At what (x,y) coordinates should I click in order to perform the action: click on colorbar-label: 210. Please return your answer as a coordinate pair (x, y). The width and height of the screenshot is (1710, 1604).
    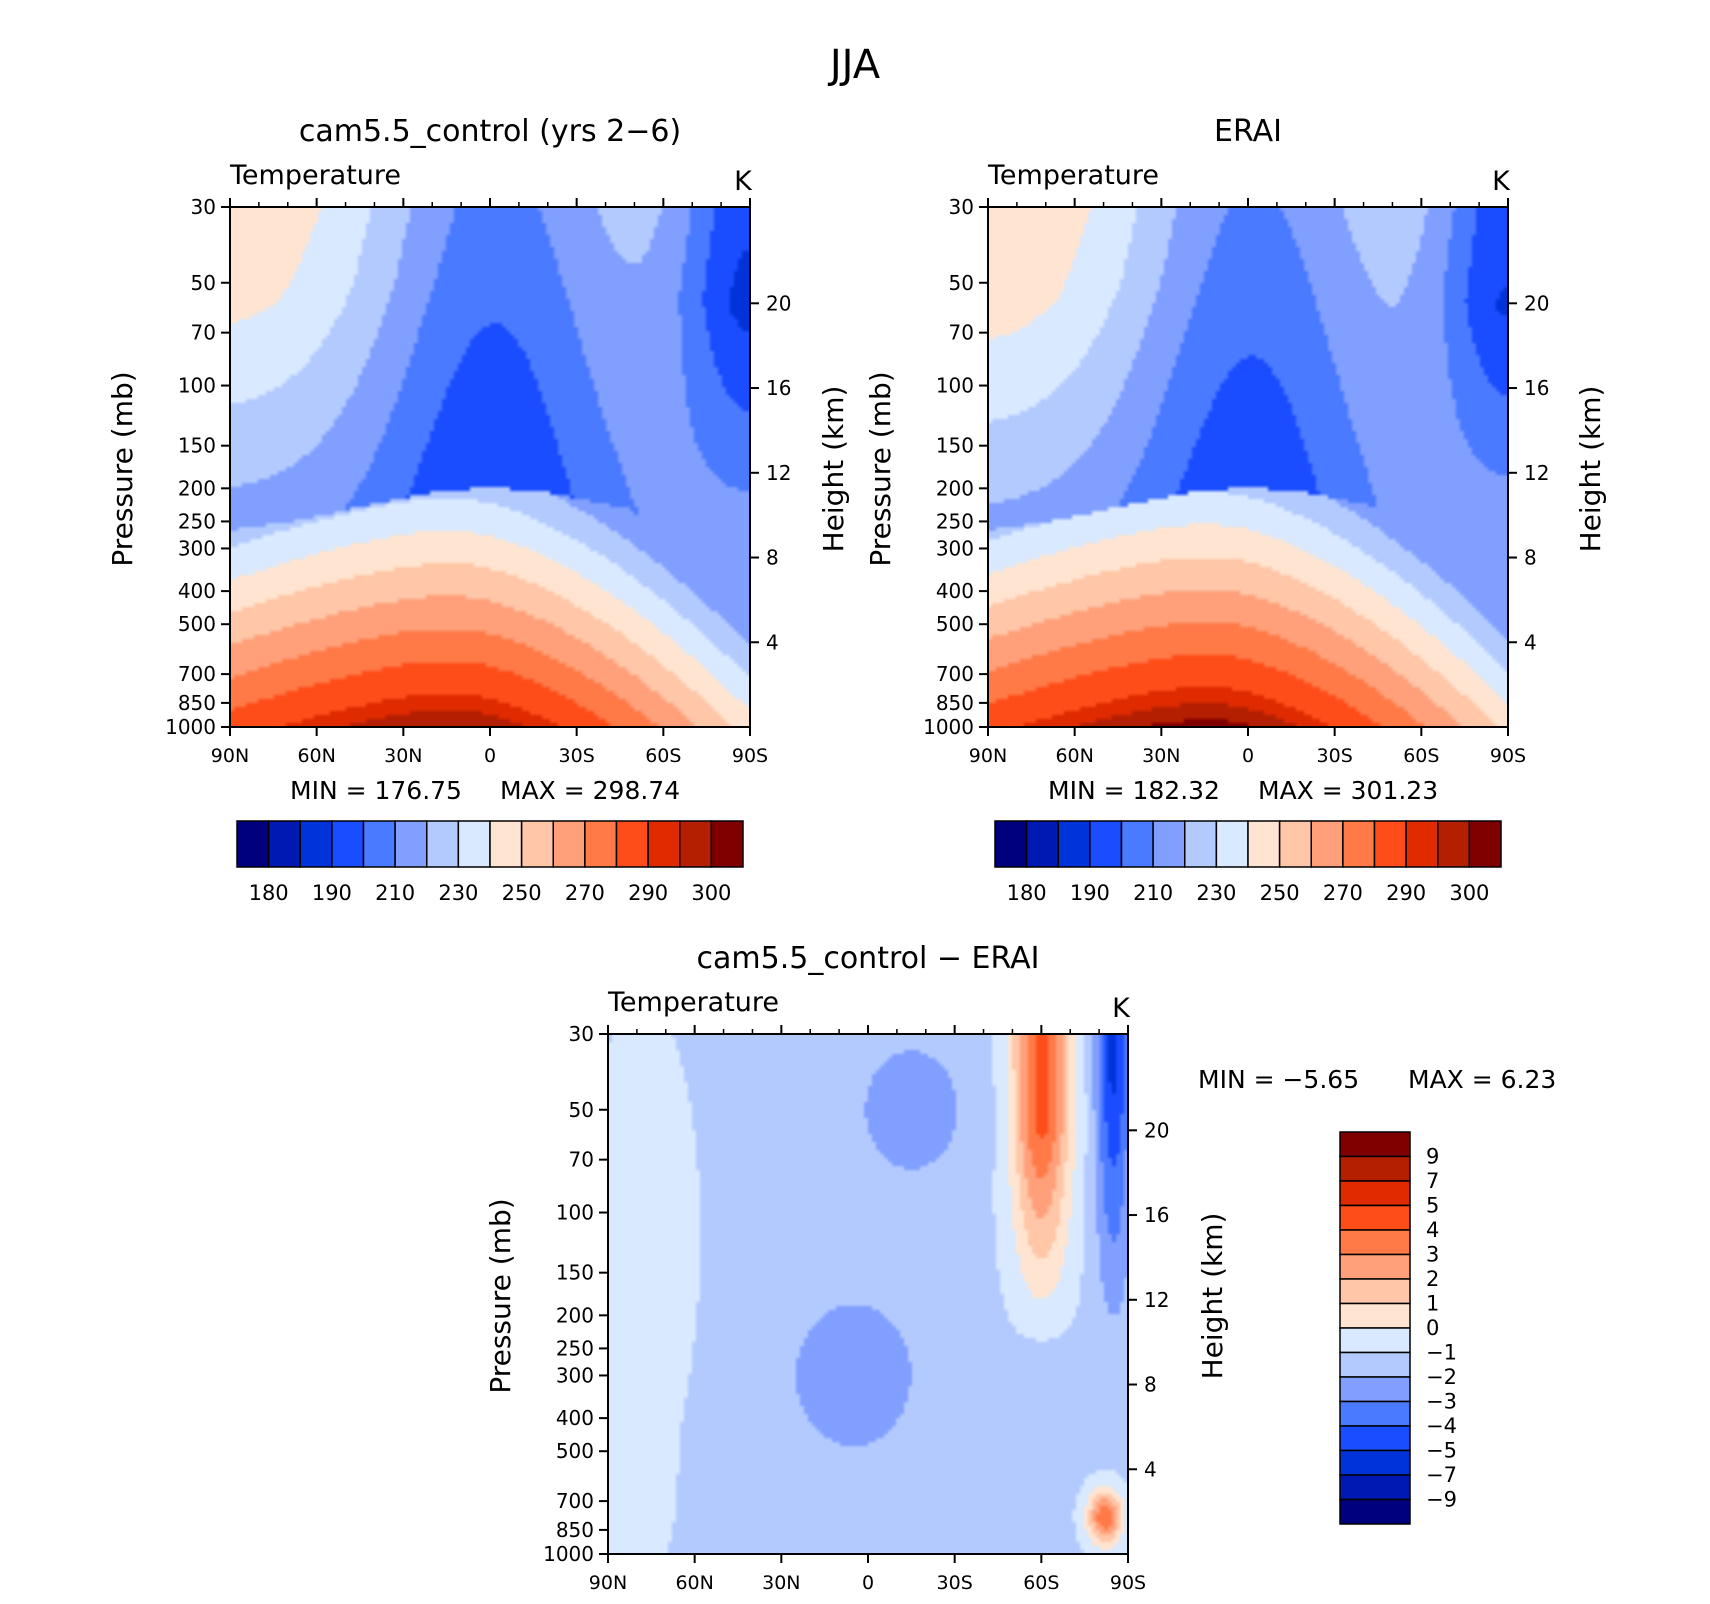
    Looking at the image, I should click on (1153, 893).